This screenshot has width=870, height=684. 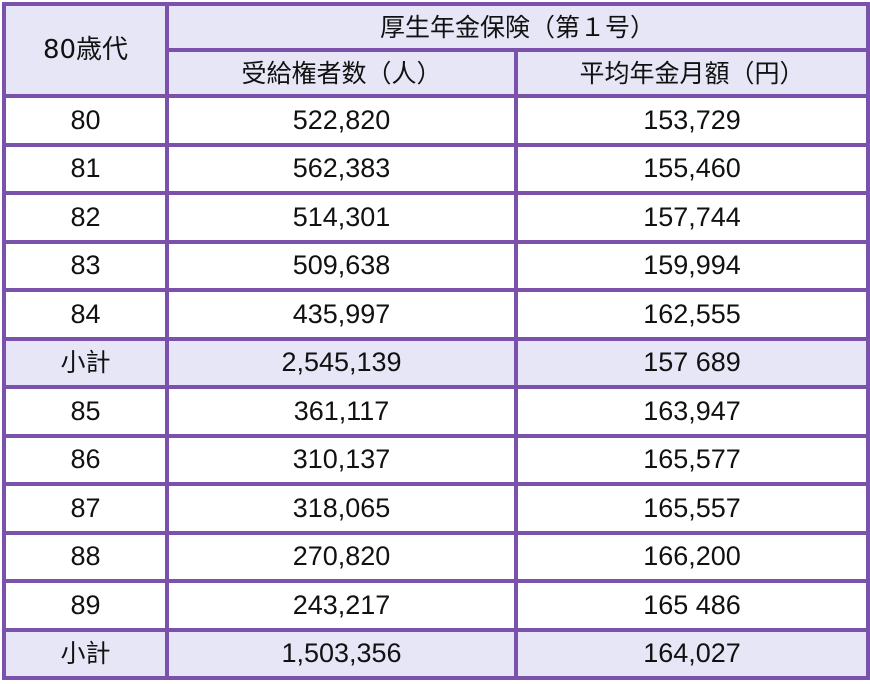 What do you see at coordinates (85, 120) in the screenshot?
I see `age-cell: 80` at bounding box center [85, 120].